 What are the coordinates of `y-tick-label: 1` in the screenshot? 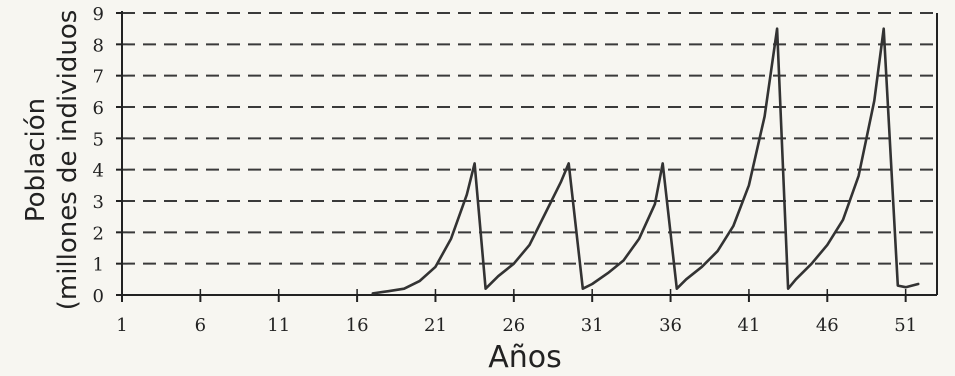 It's located at (98, 265).